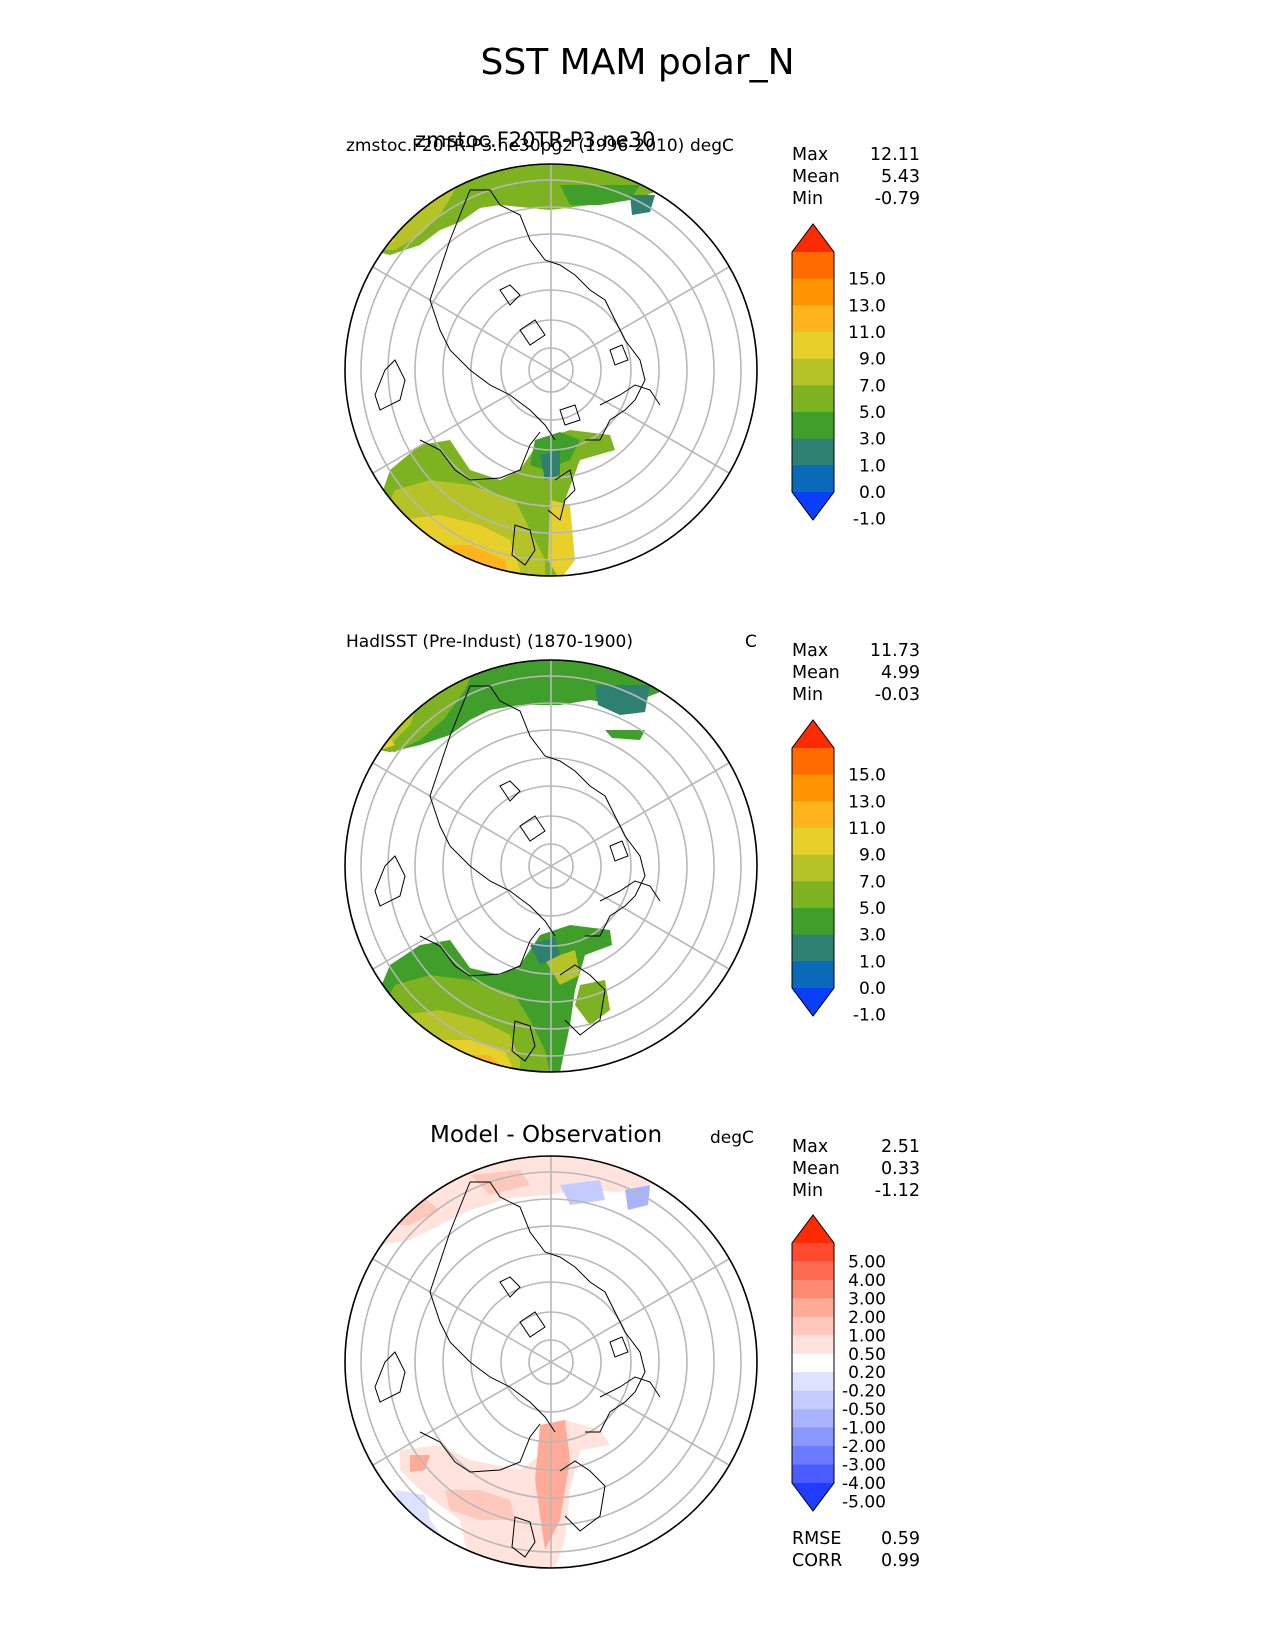 Image resolution: width=1275 pixels, height=1650 pixels. Describe the element at coordinates (856, 1191) in the screenshot. I see `stat-min: Min -1.12` at that location.